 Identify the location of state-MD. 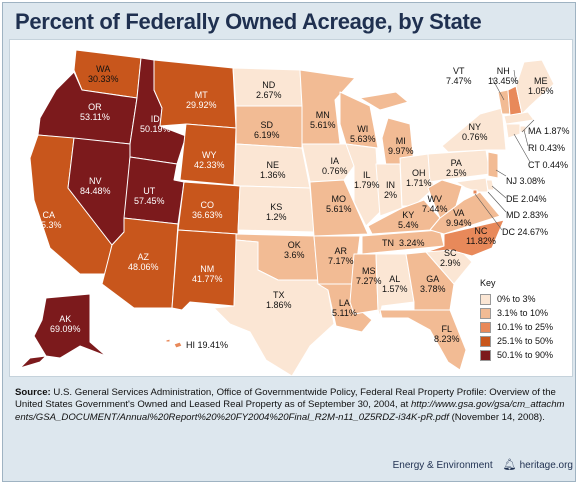
(472, 185).